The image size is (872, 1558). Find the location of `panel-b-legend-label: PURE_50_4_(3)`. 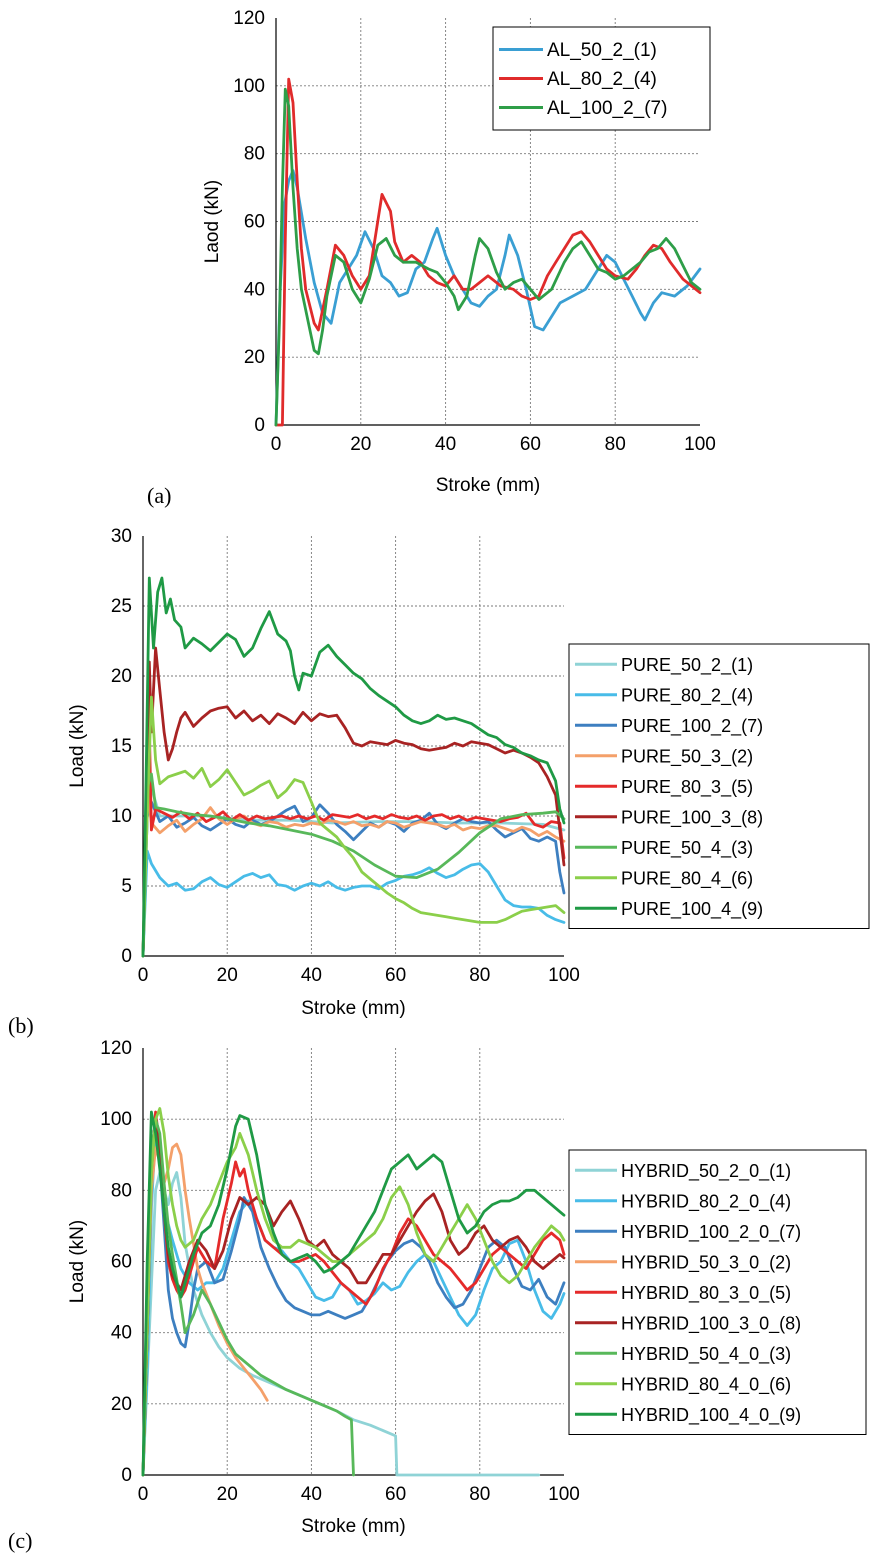

panel-b-legend-label: PURE_50_4_(3) is located at coordinates (687, 848).